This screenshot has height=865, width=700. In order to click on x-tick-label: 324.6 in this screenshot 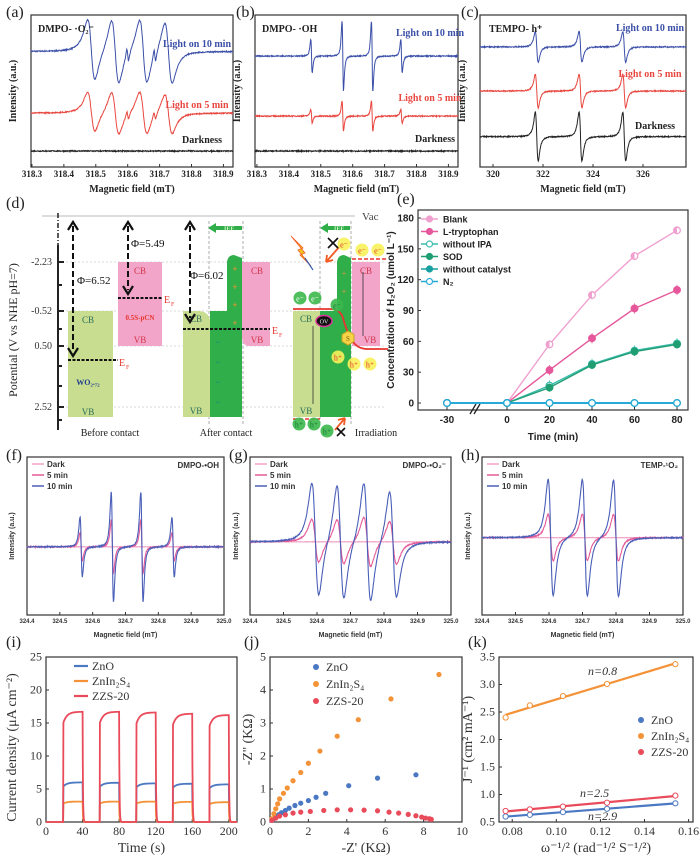, I will do `click(317, 622)`.